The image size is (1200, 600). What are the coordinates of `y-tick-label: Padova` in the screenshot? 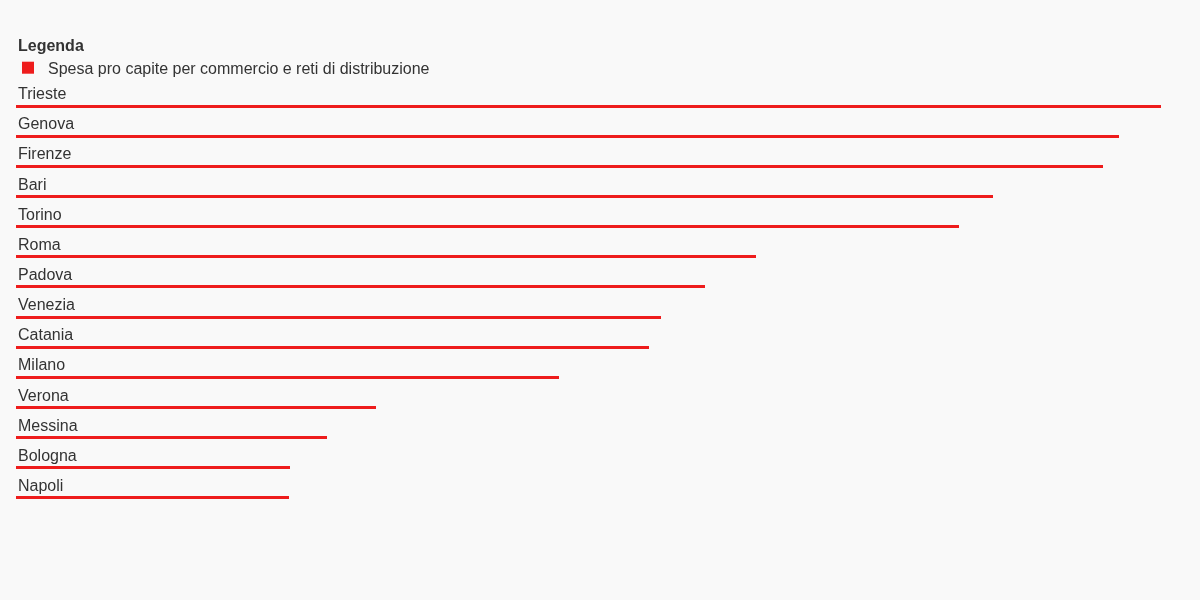 It's located at (45, 274).